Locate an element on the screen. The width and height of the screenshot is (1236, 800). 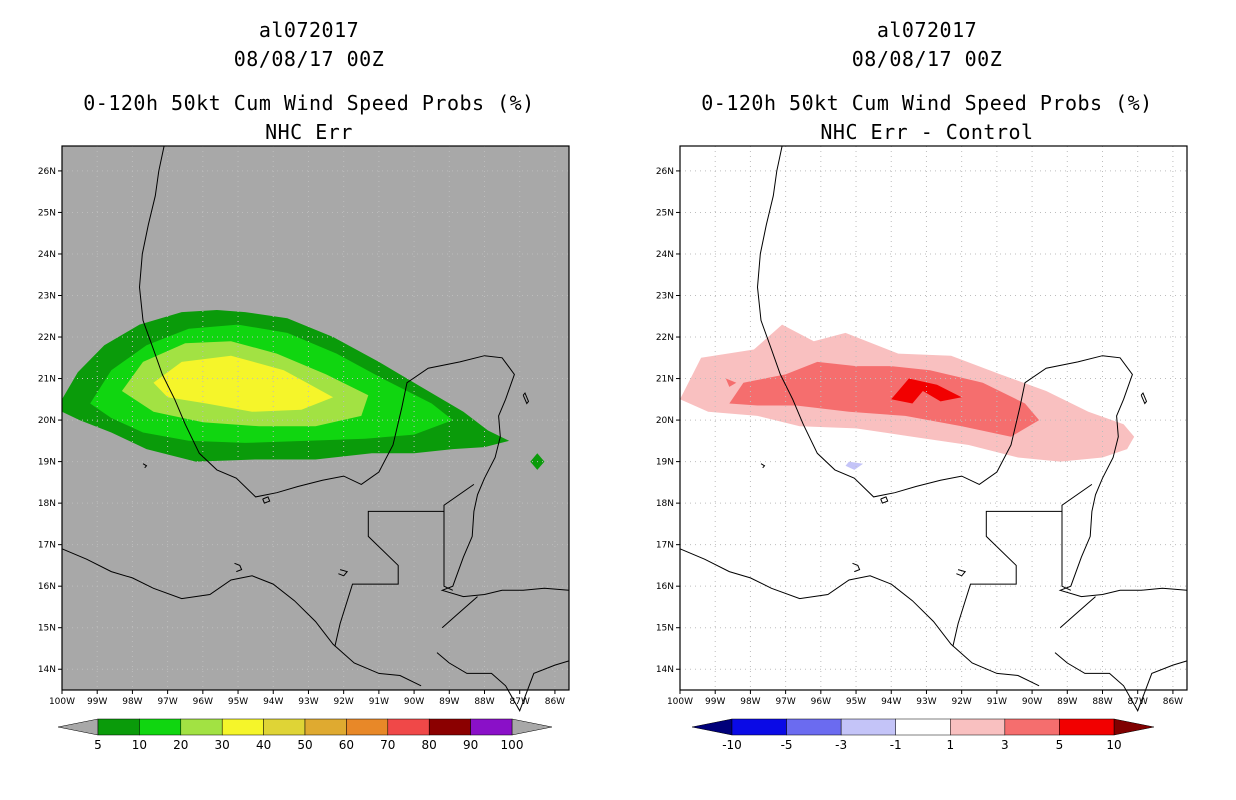
colorbar-label: 3 is located at coordinates (1005, 745).